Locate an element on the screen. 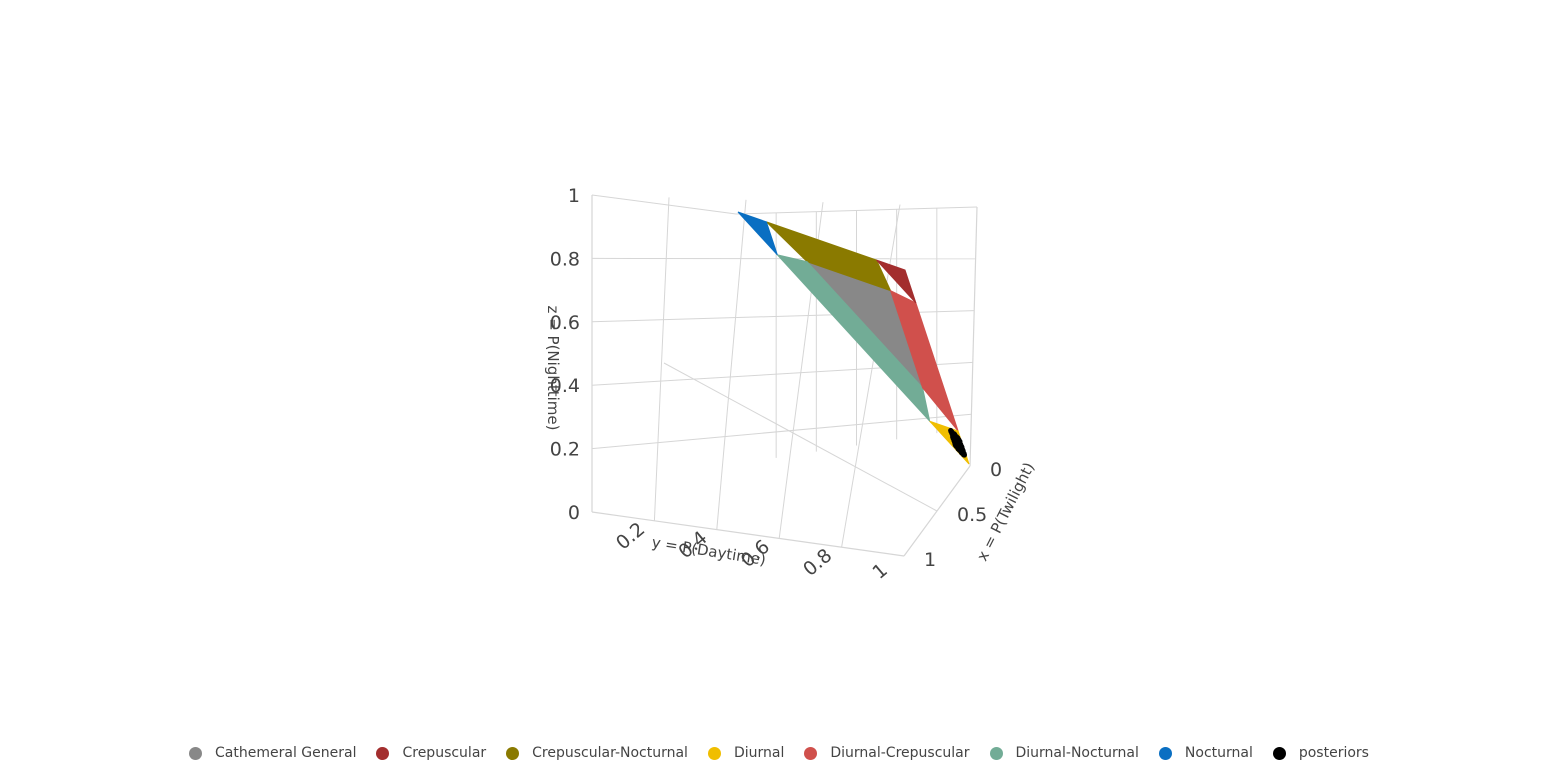 This screenshot has width=1558, height=779. z-tick-label: 0 is located at coordinates (574, 513).